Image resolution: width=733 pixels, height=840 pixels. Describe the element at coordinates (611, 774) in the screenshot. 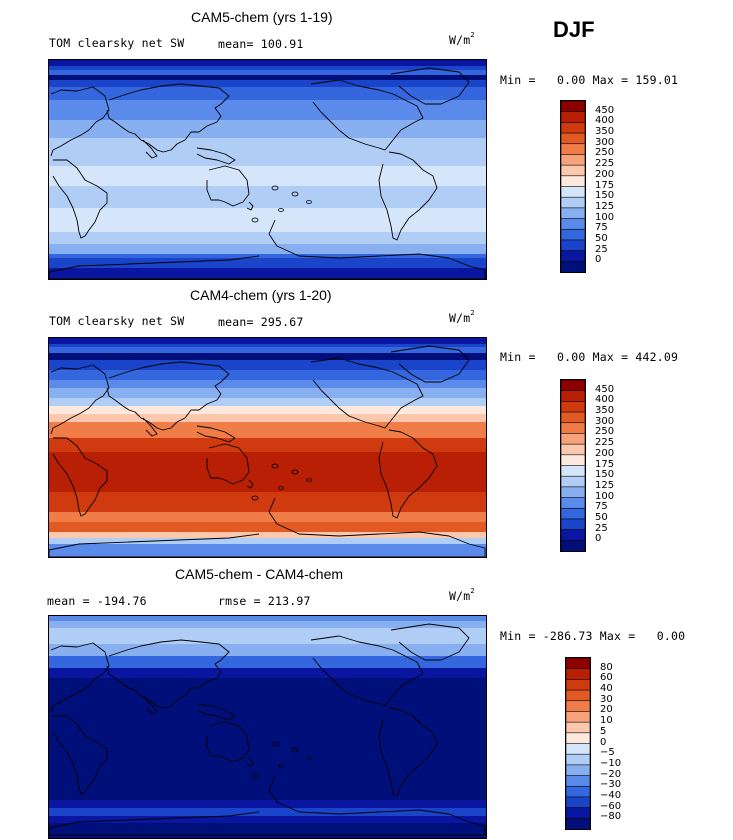

I see `colorbar-tick-label: −20` at that location.